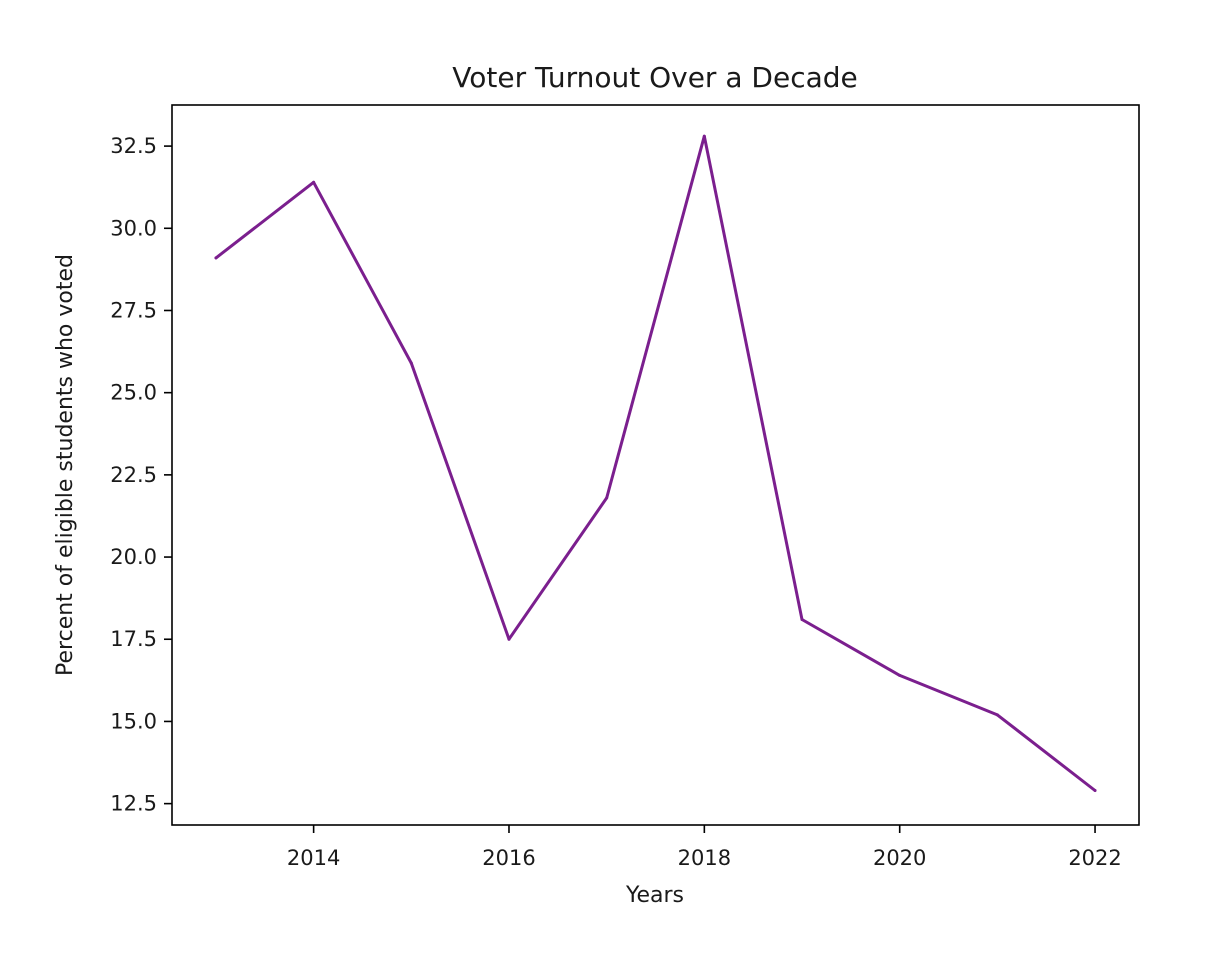 The image size is (1210, 960). What do you see at coordinates (133, 228) in the screenshot?
I see `y-tick-label: 30.0` at bounding box center [133, 228].